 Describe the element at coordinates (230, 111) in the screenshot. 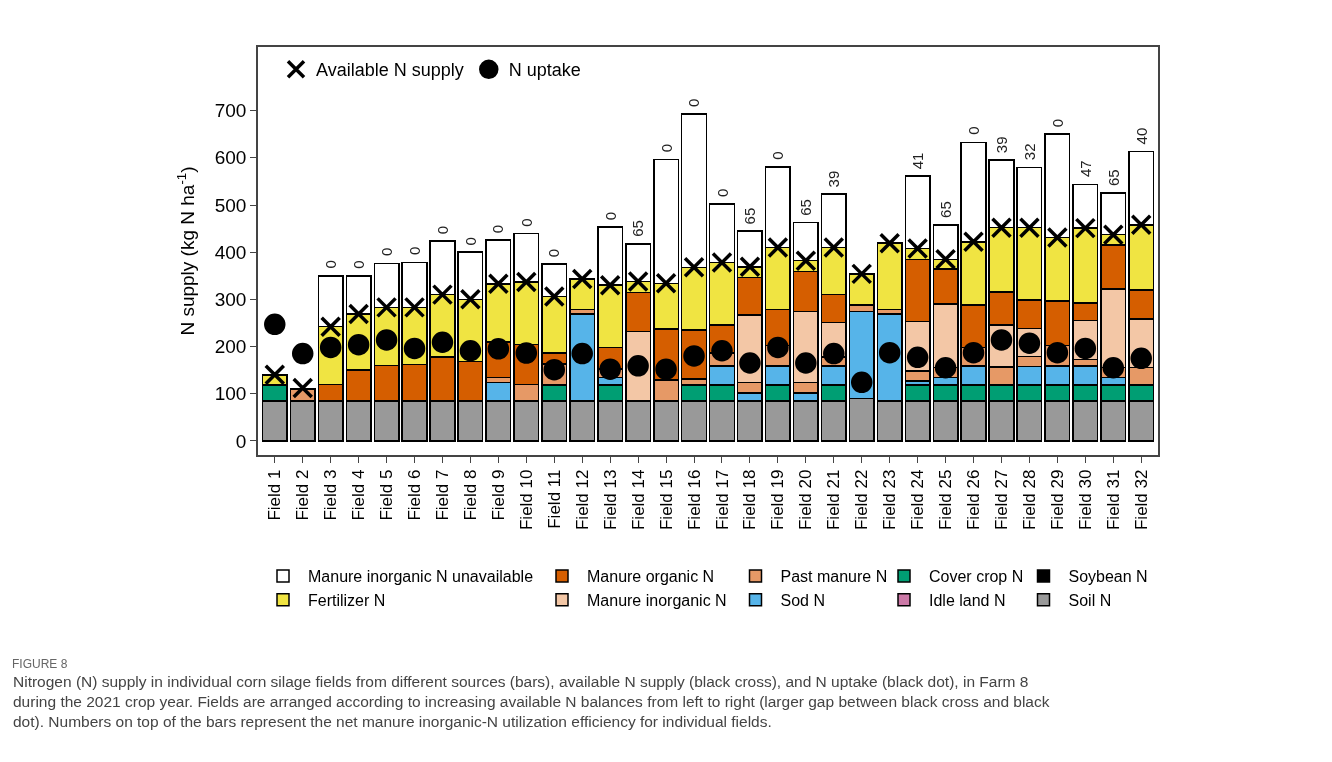

I see `y-tick-label: 700` at that location.